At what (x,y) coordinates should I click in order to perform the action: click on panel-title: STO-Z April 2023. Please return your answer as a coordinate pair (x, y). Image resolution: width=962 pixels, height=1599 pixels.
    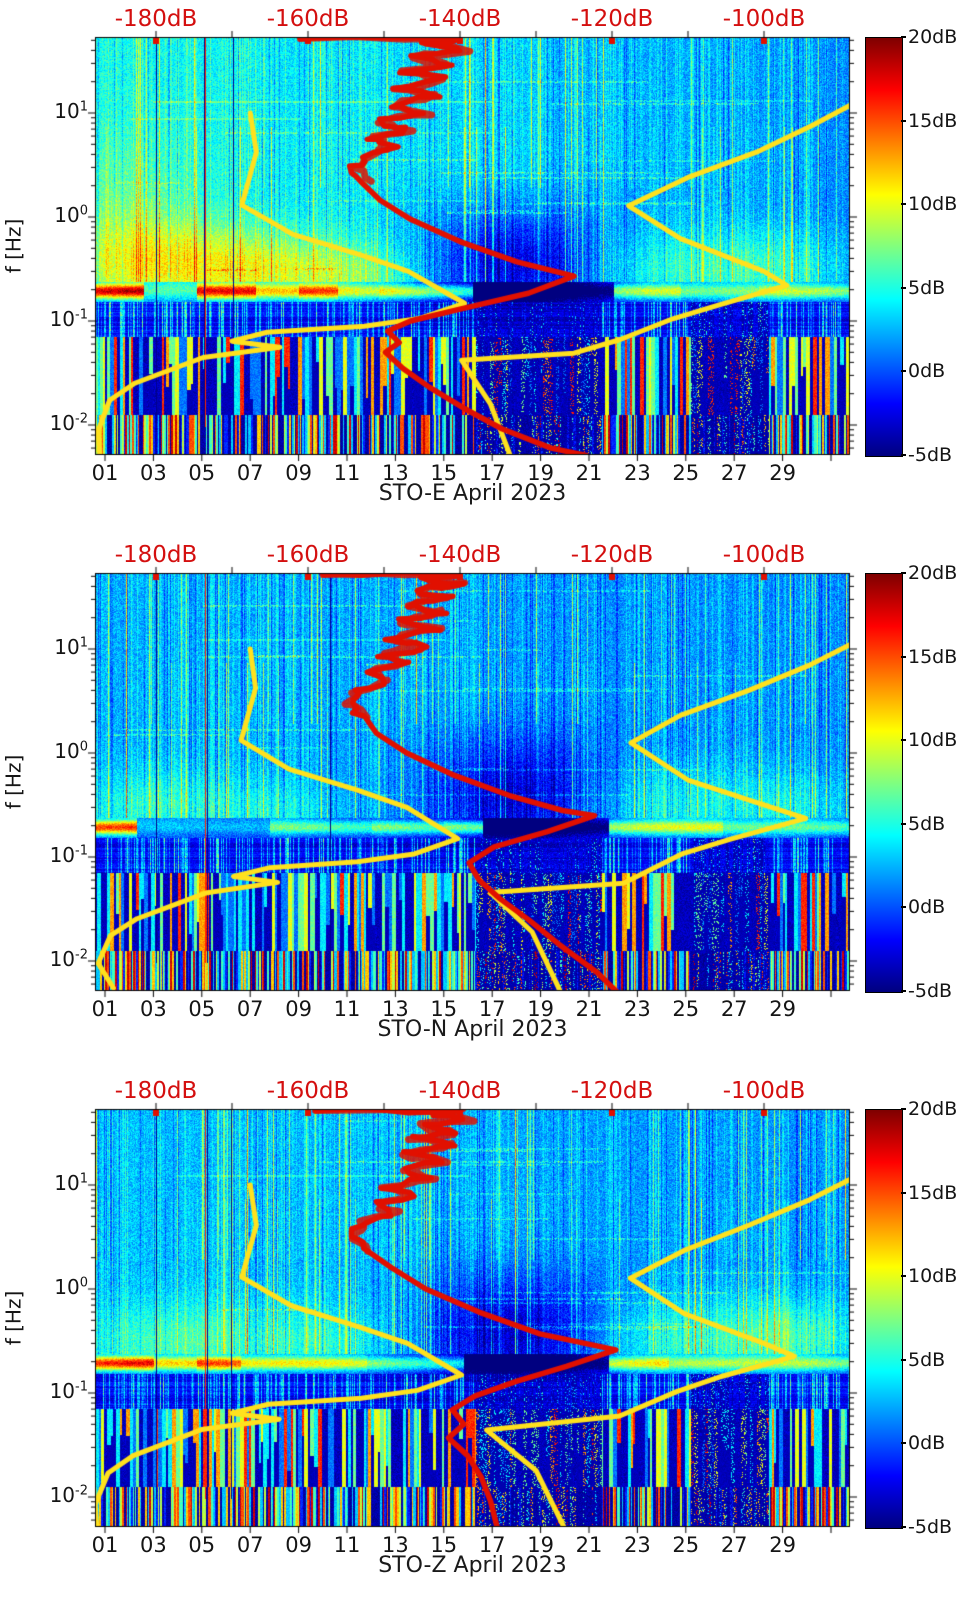
    Looking at the image, I should click on (472, 1565).